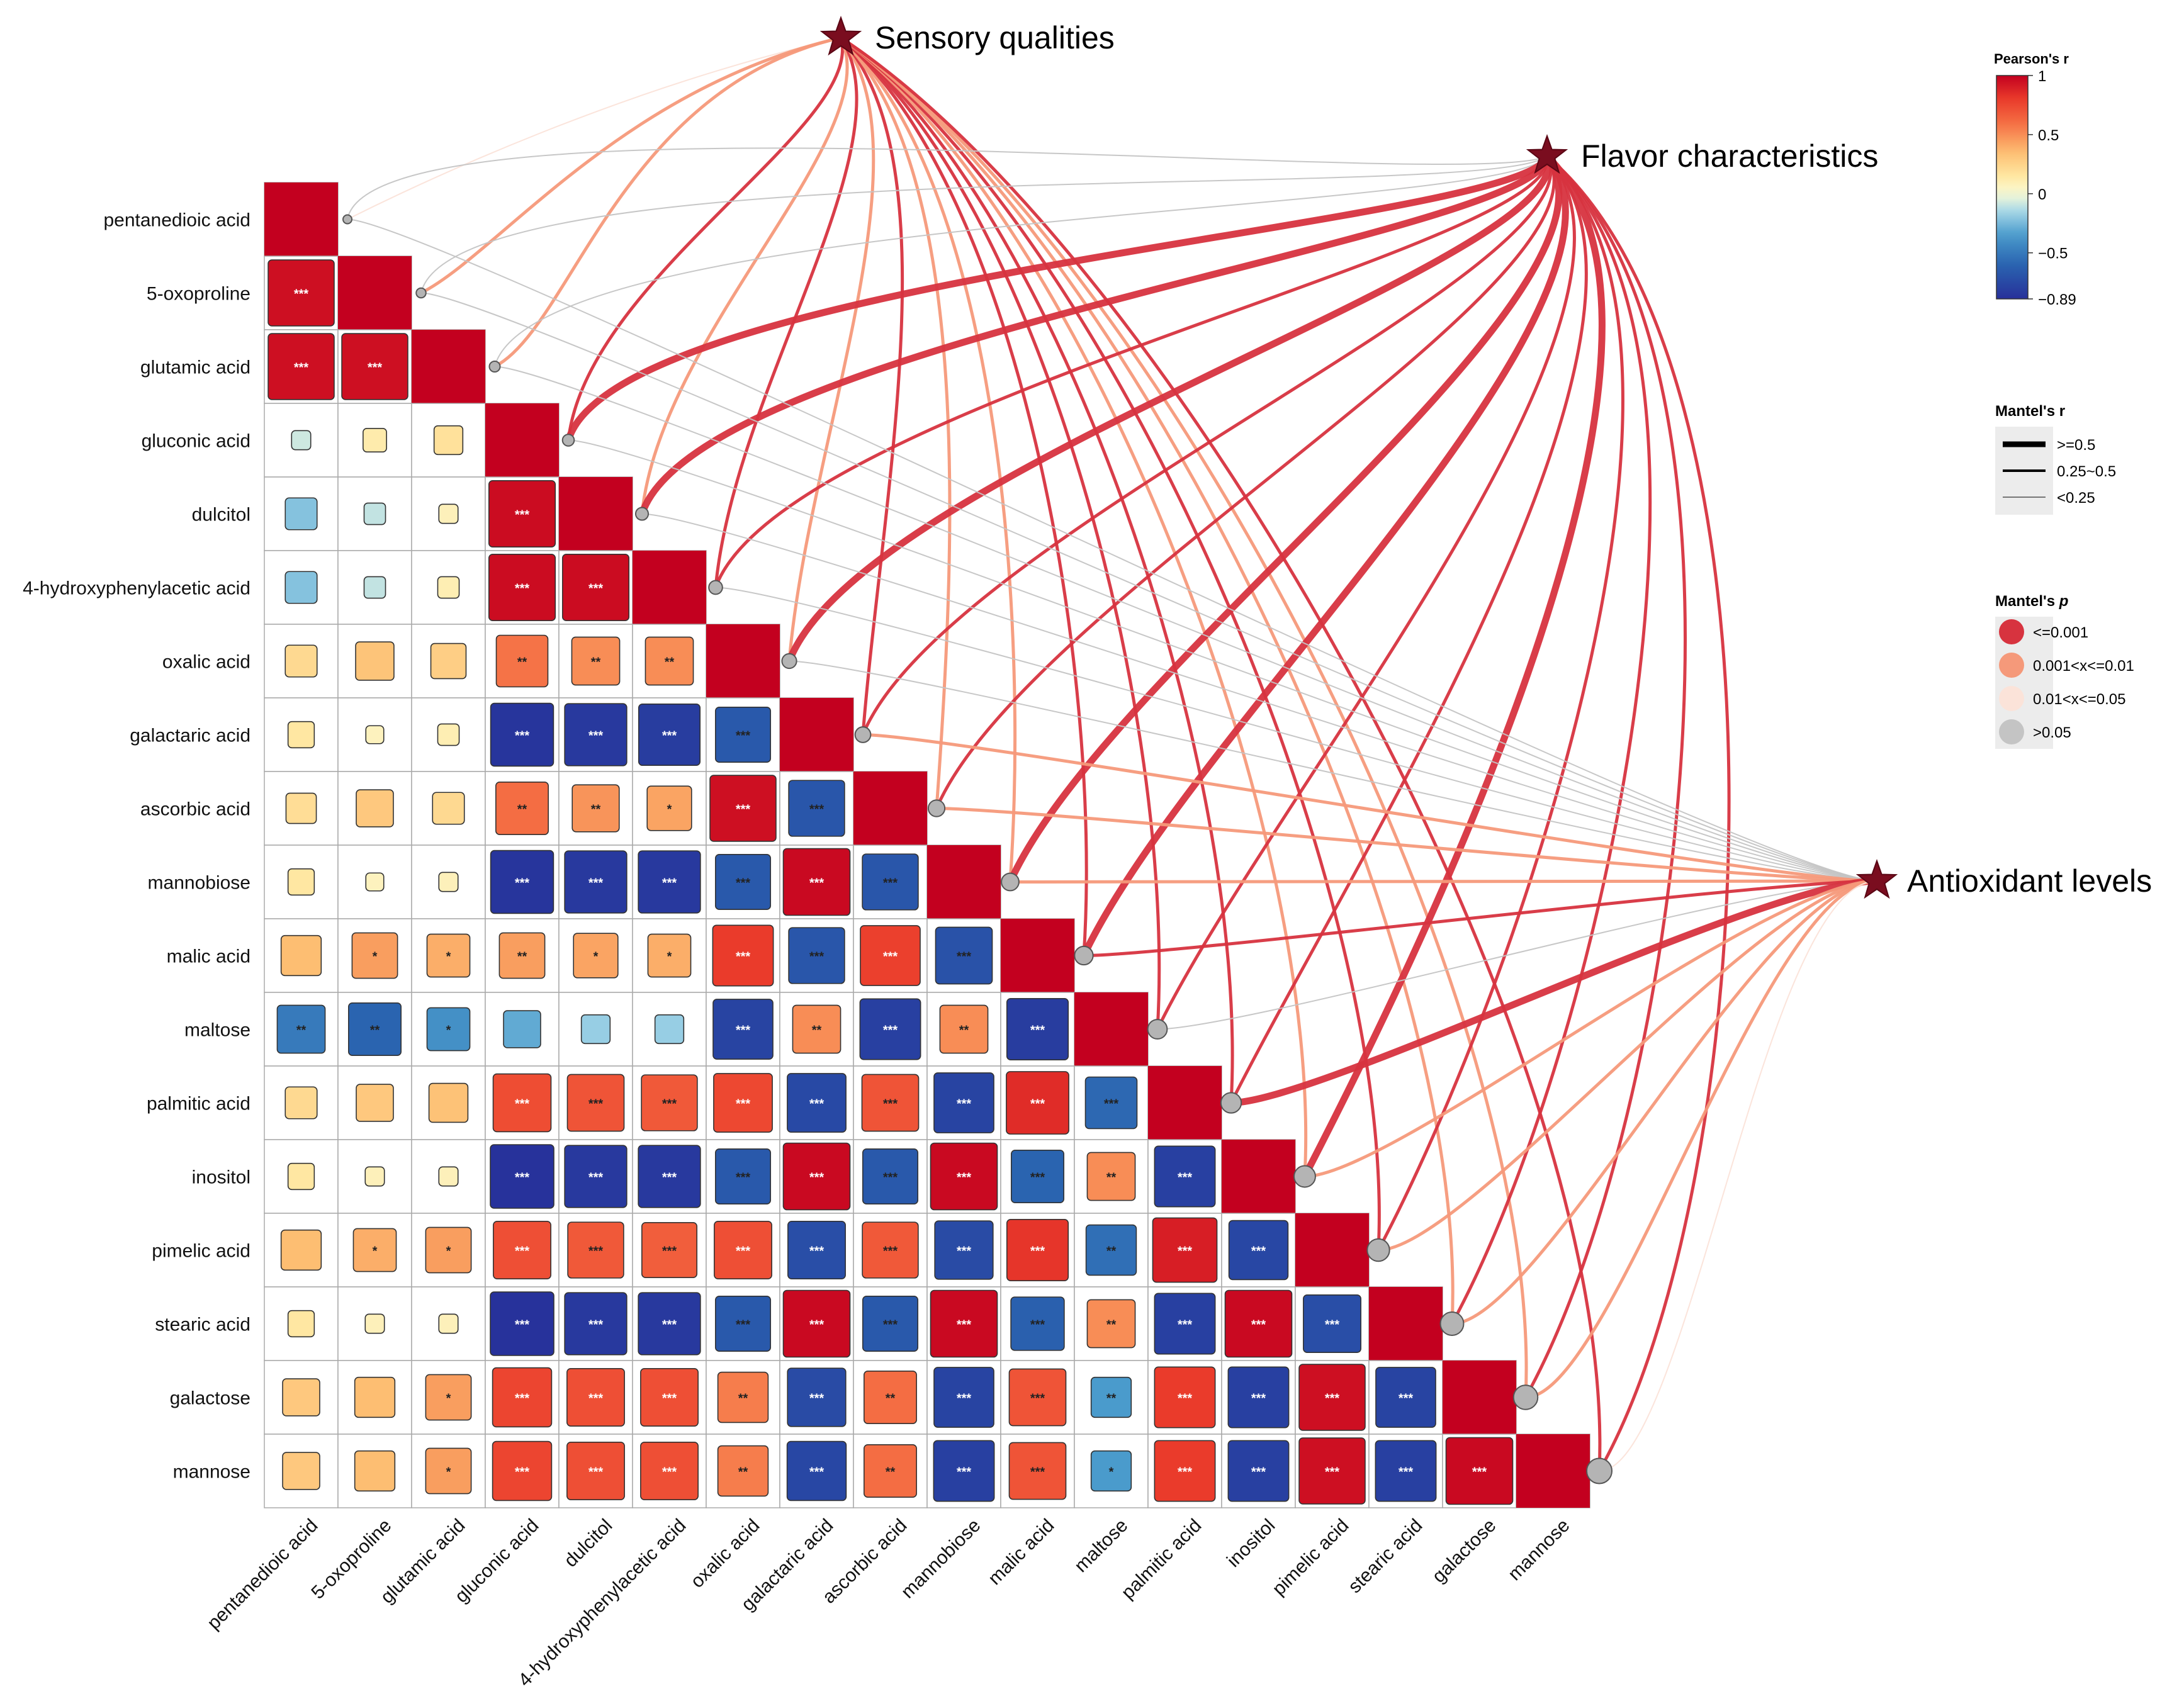 This screenshot has height=1706, width=2184. I want to click on cell-maltose-pentanedioic-acid-significance: **, so click(301, 1031).